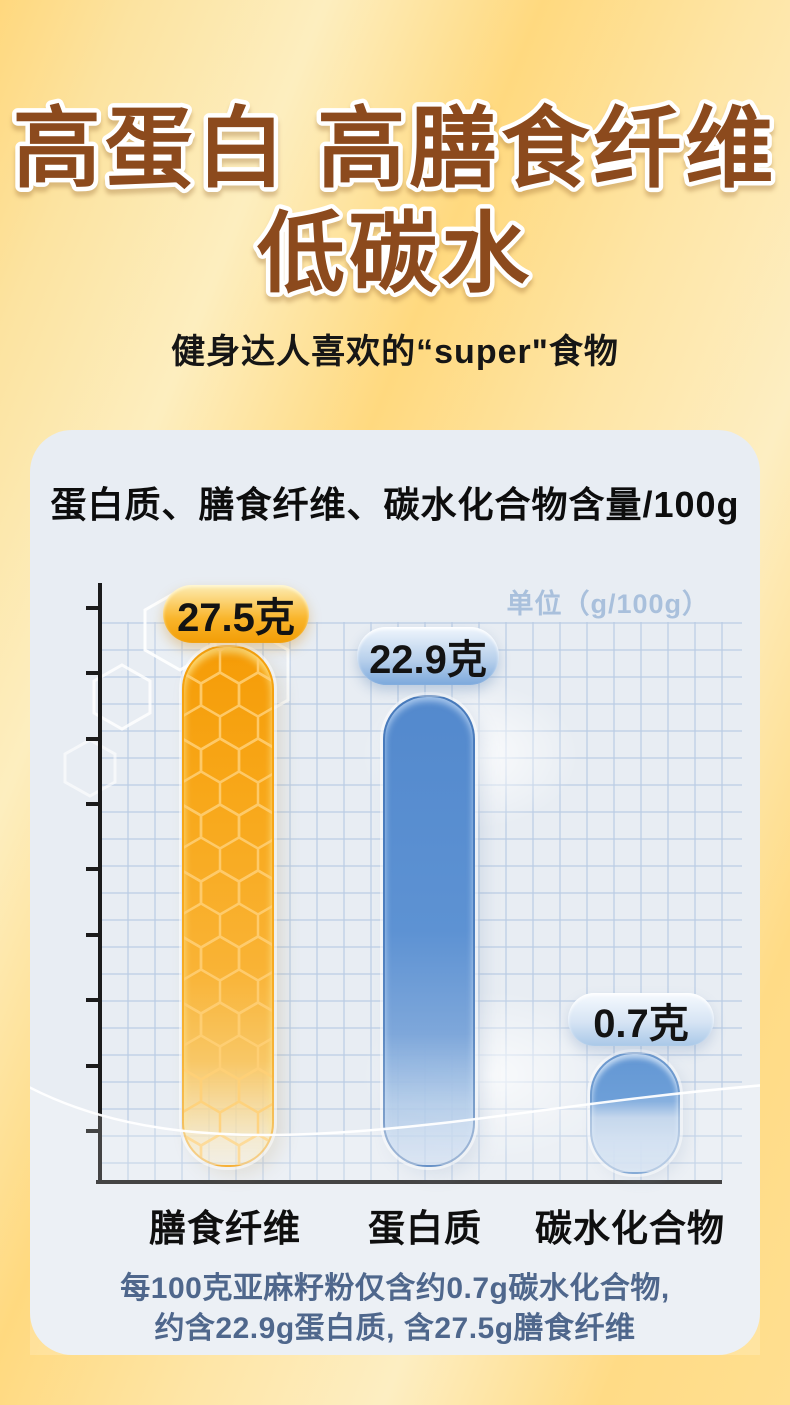  Describe the element at coordinates (630, 1228) in the screenshot. I see `category-label-carbohydrate: 碳水化合物` at that location.